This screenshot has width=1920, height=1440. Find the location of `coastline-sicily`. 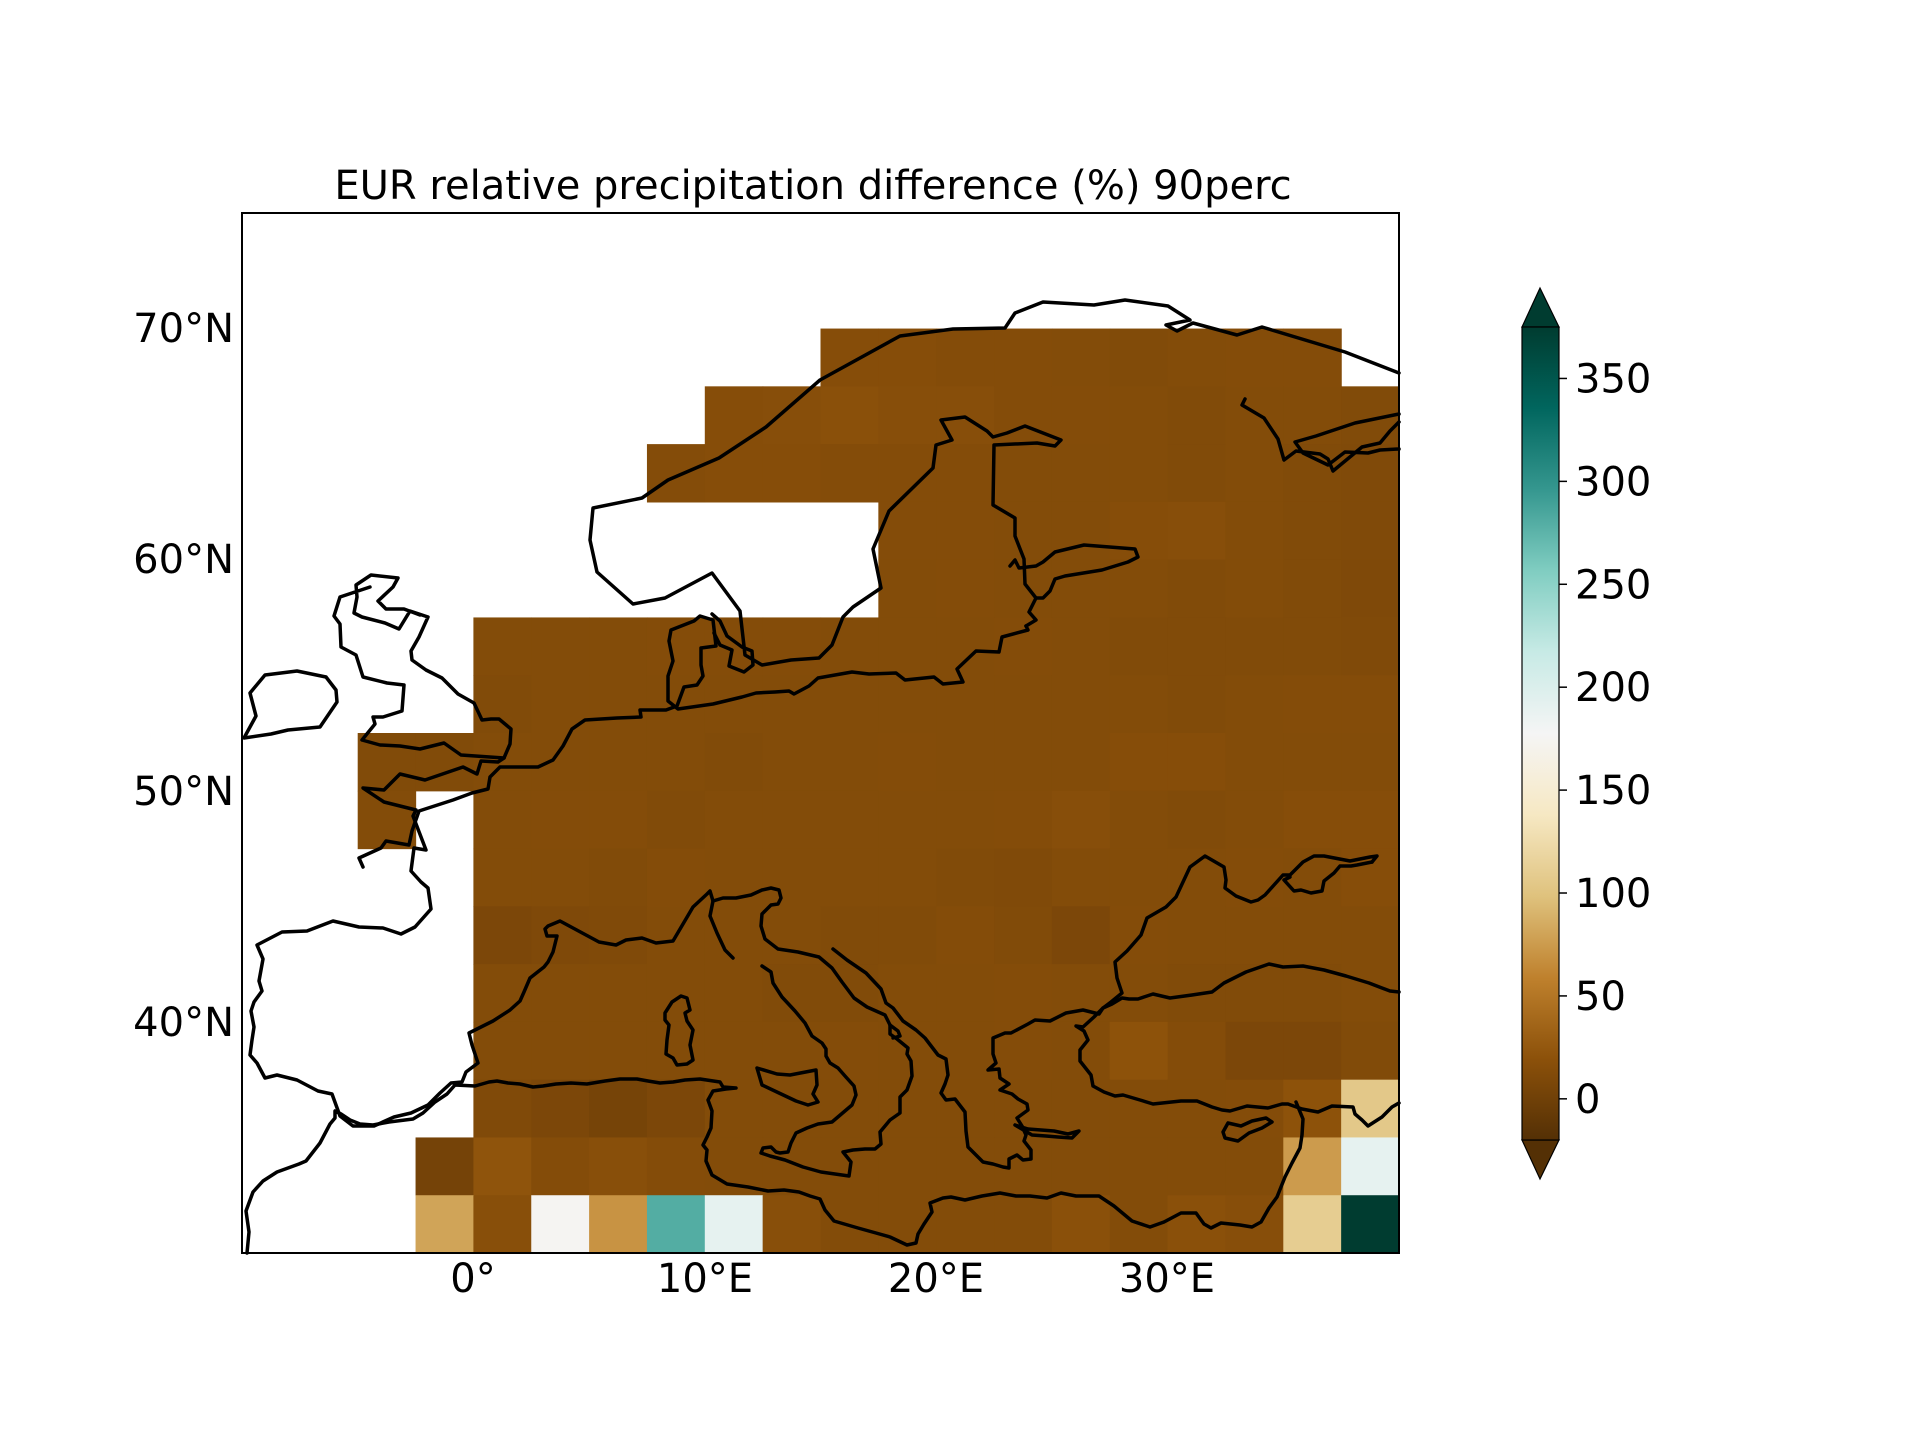

coastline-sicily is located at coordinates (787, 1086).